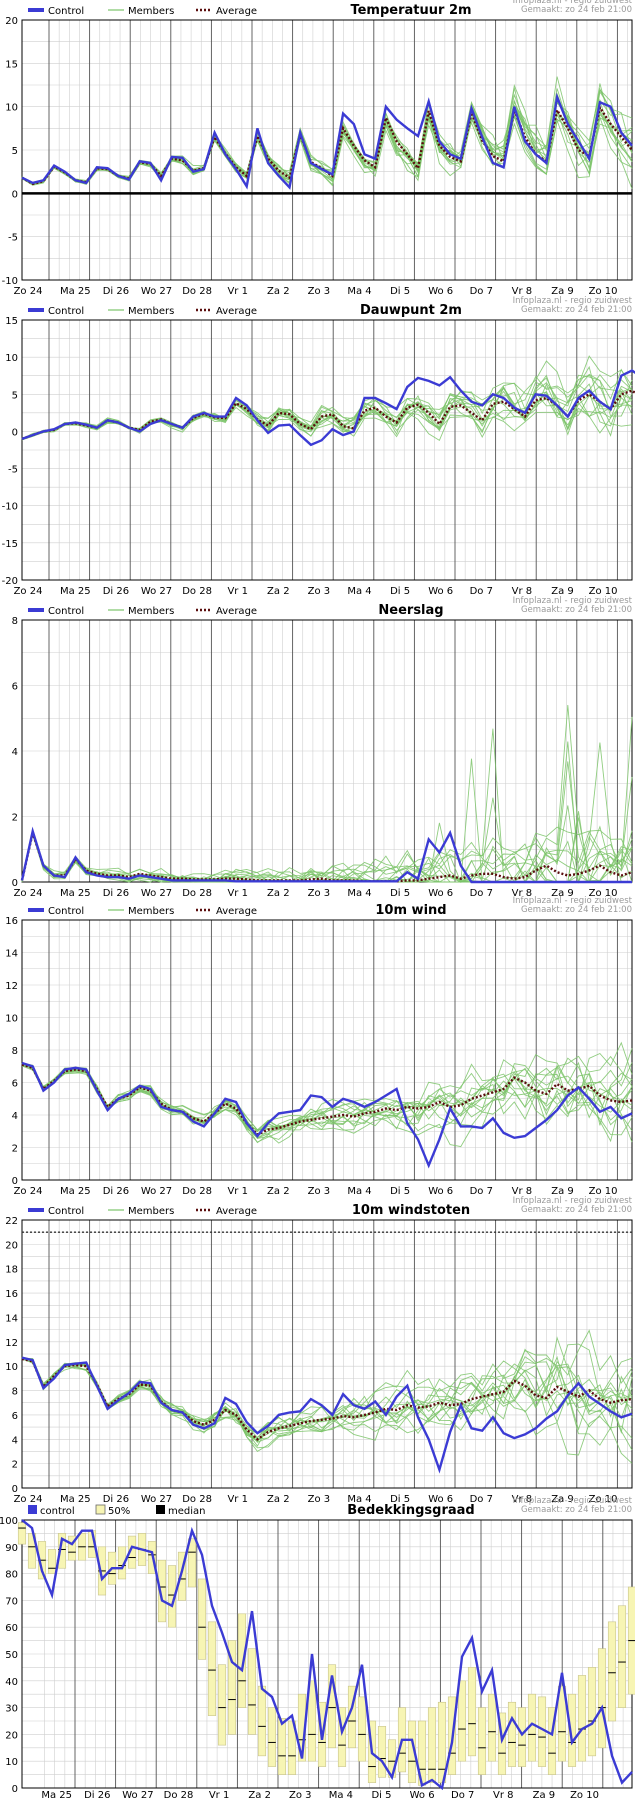 This screenshot has height=1804, width=635. What do you see at coordinates (11, 1655) in the screenshot?
I see `y-tick-label: 50` at bounding box center [11, 1655].